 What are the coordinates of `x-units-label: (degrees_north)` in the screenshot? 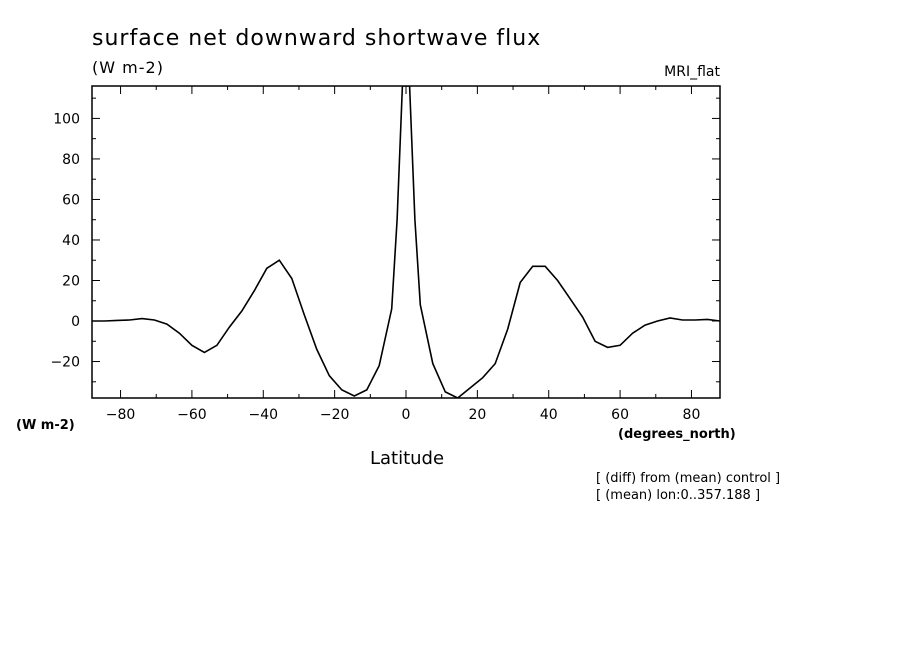 It's located at (677, 434).